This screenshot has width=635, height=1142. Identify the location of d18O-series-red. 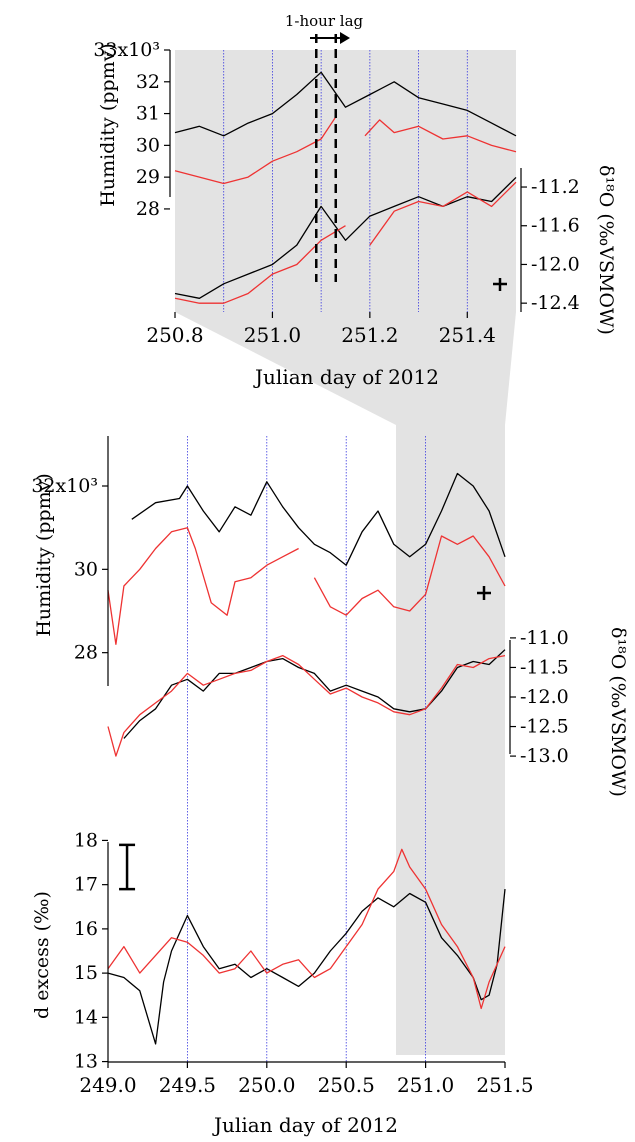
(306, 705).